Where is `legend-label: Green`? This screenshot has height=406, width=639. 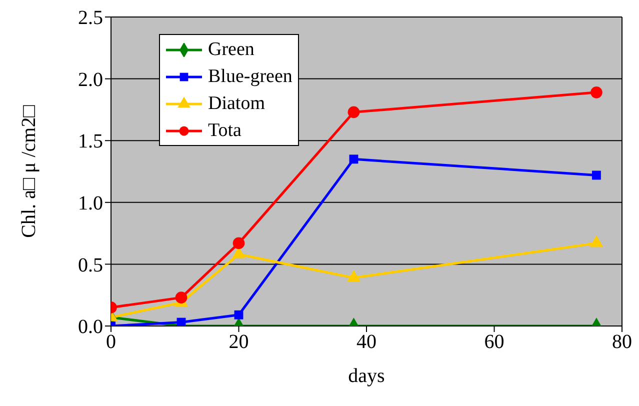
legend-label: Green is located at coordinates (231, 50).